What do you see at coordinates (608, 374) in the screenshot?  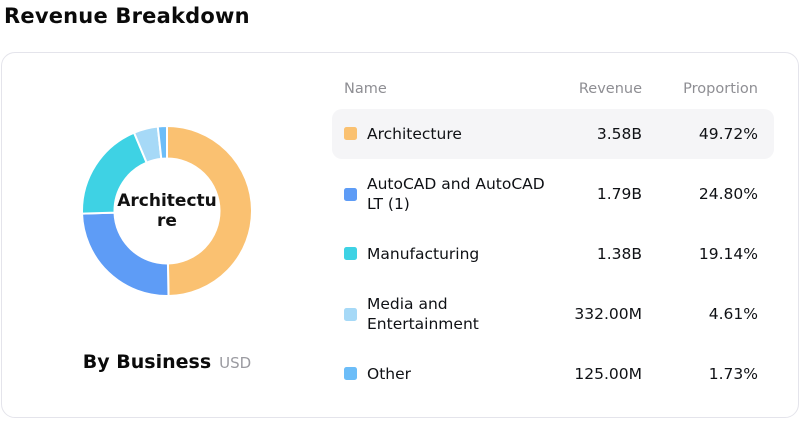 I see `series-revenue: 125.00M` at bounding box center [608, 374].